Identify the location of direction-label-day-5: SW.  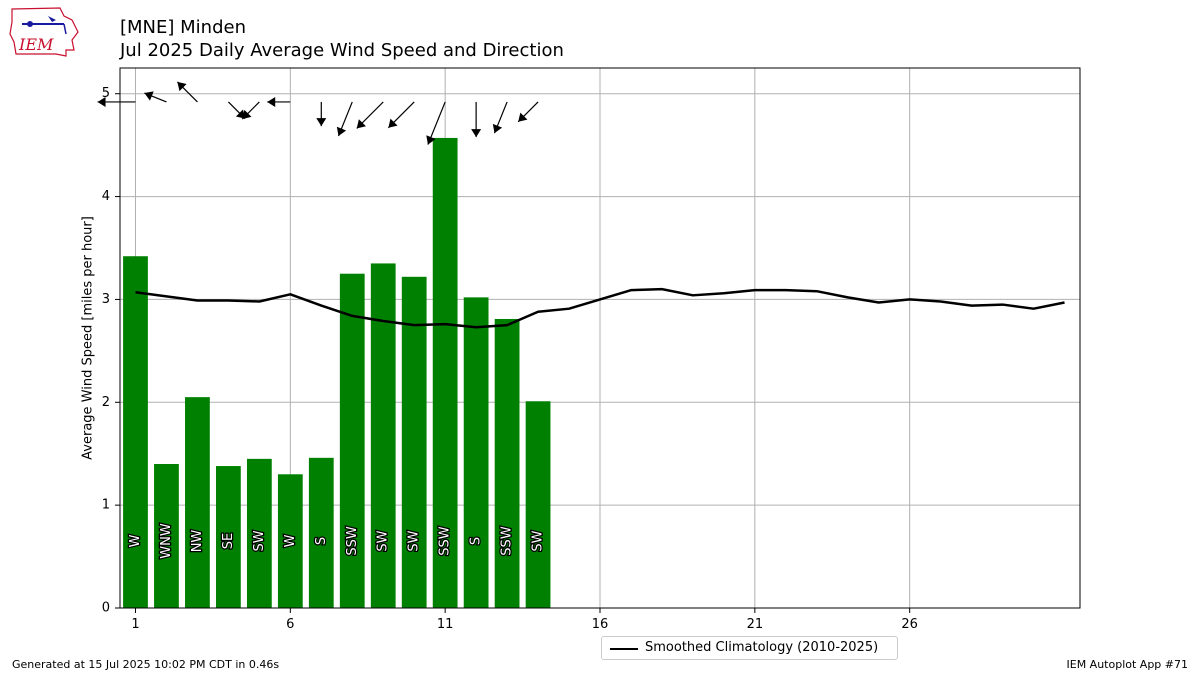
(259, 540).